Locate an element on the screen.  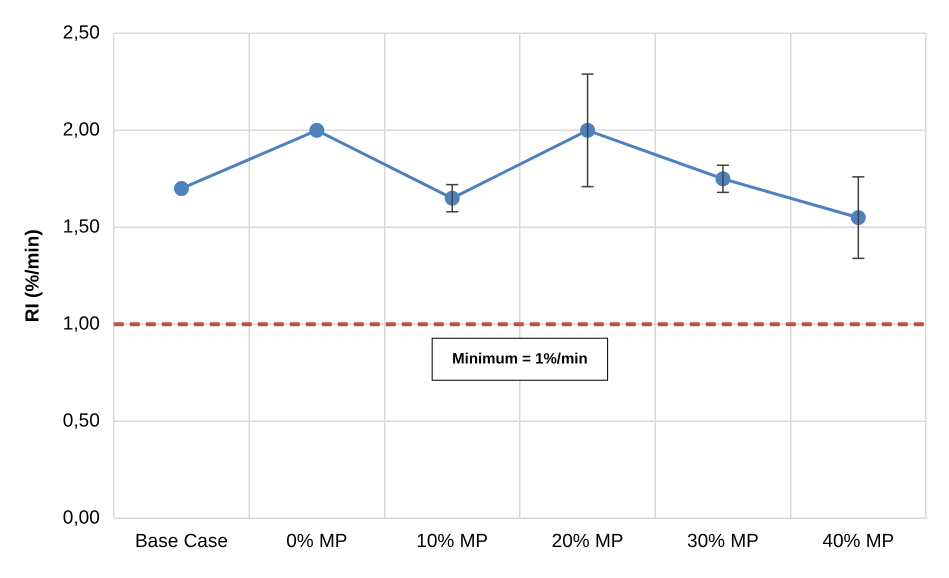
y-tick-label: 2,50 is located at coordinates (81, 33).